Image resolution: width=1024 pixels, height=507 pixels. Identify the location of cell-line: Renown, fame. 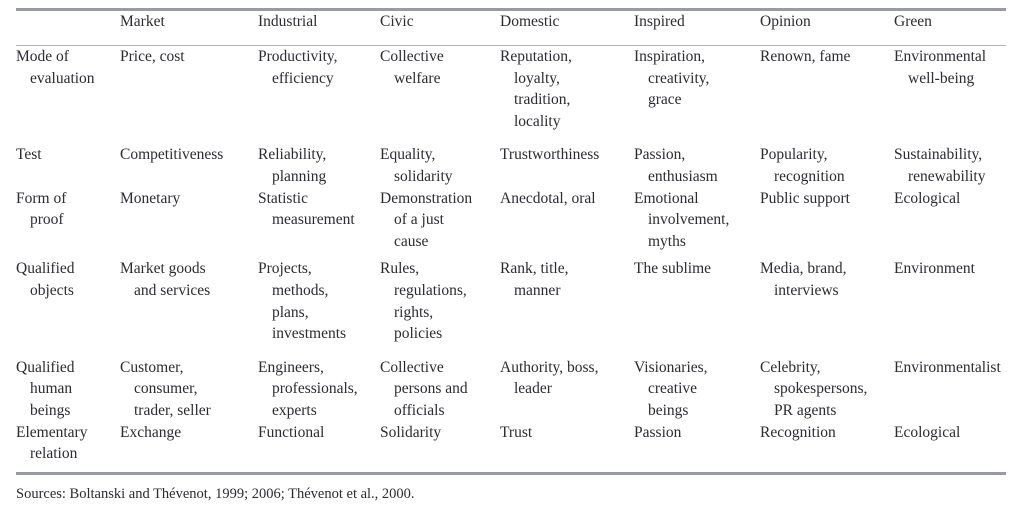
(805, 56).